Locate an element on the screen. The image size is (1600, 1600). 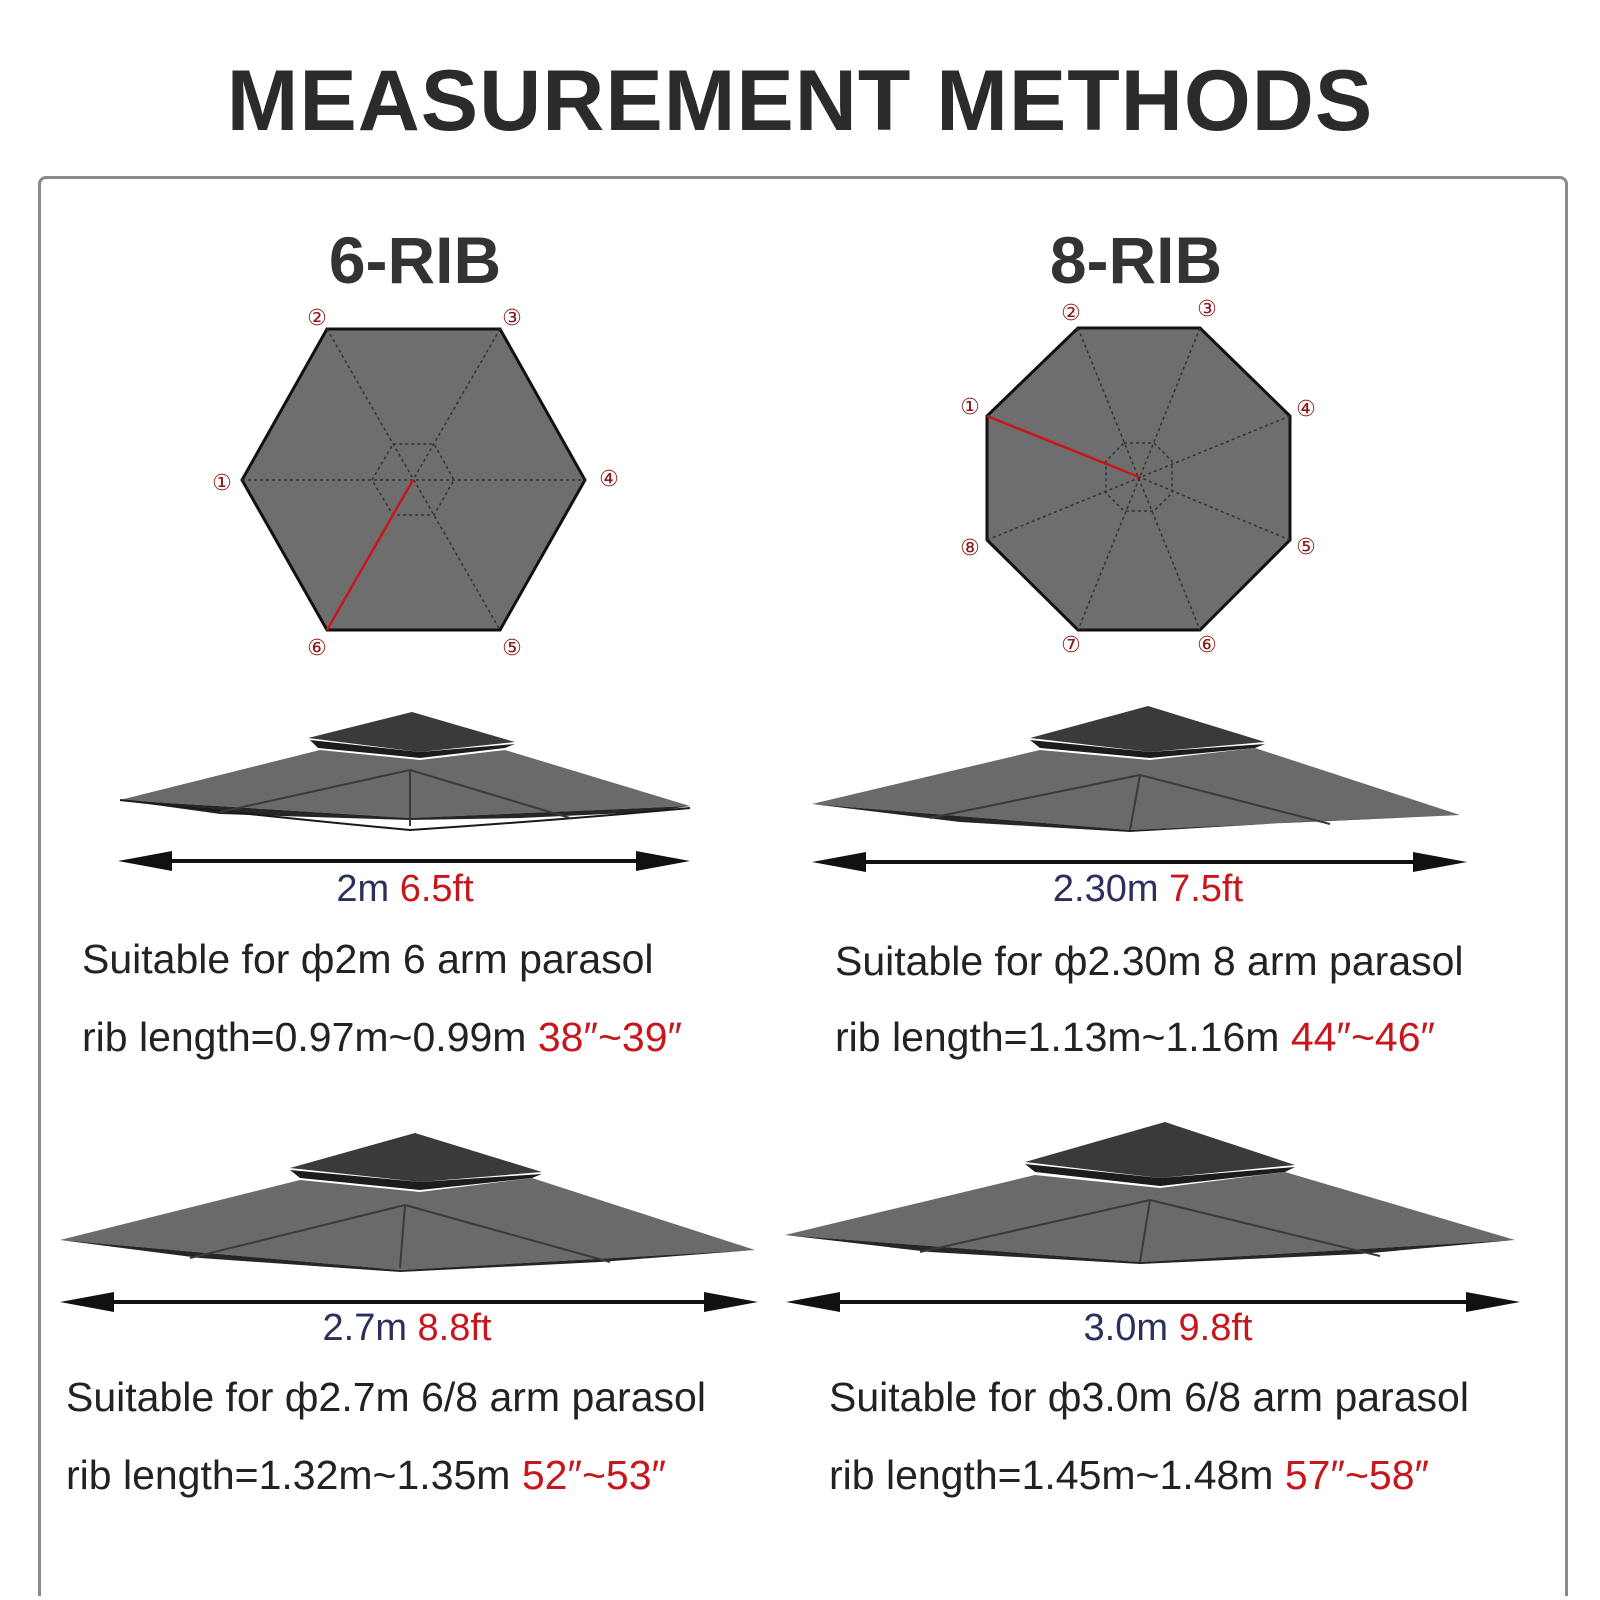
dimension-label-2-7m: 2.7m 8.8ft is located at coordinates (407, 1328).